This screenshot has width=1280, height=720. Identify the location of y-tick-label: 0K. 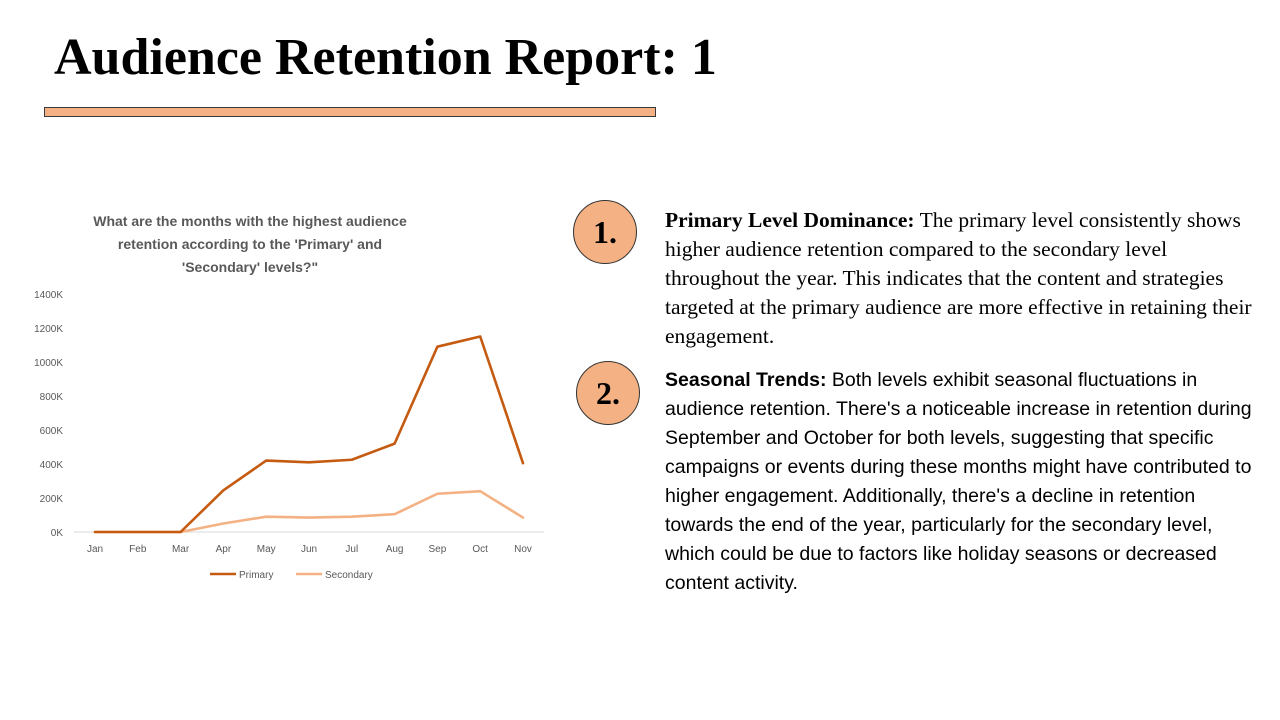
(57, 533).